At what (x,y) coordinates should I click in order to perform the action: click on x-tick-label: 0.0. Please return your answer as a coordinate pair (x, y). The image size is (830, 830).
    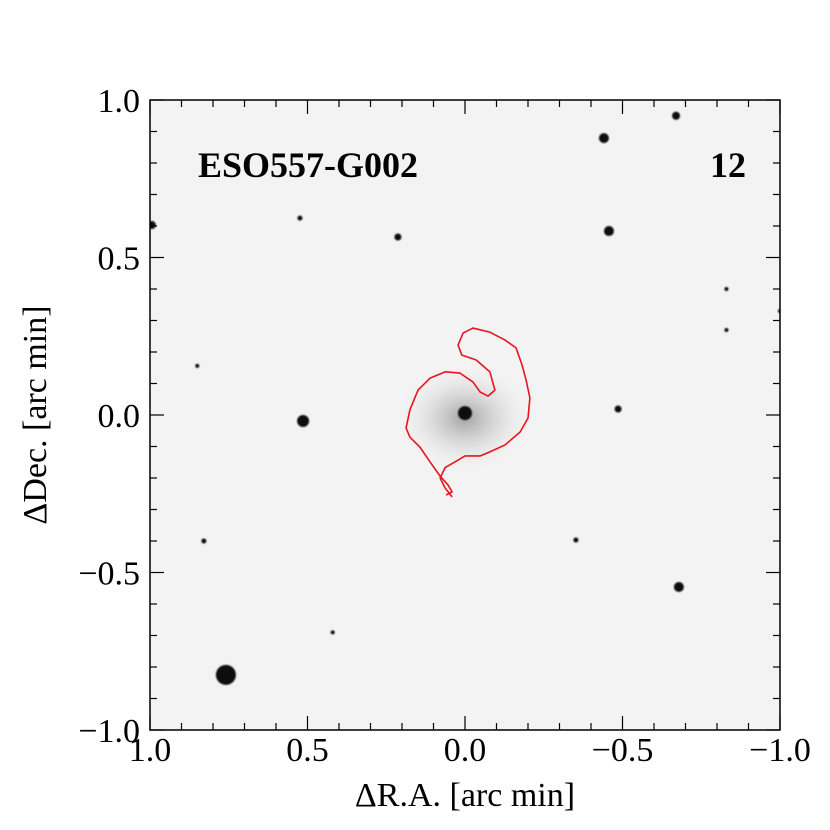
    Looking at the image, I should click on (465, 750).